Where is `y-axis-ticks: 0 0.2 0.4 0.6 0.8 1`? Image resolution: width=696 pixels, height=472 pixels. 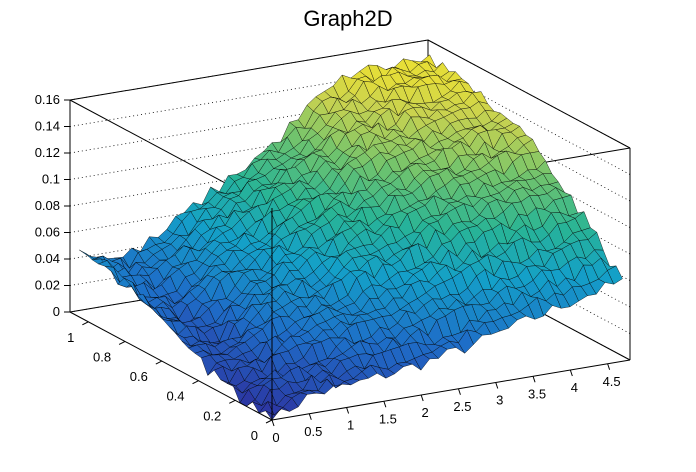 y-axis-ticks: 0 0.2 0.4 0.6 0.8 1 is located at coordinates (170, 382).